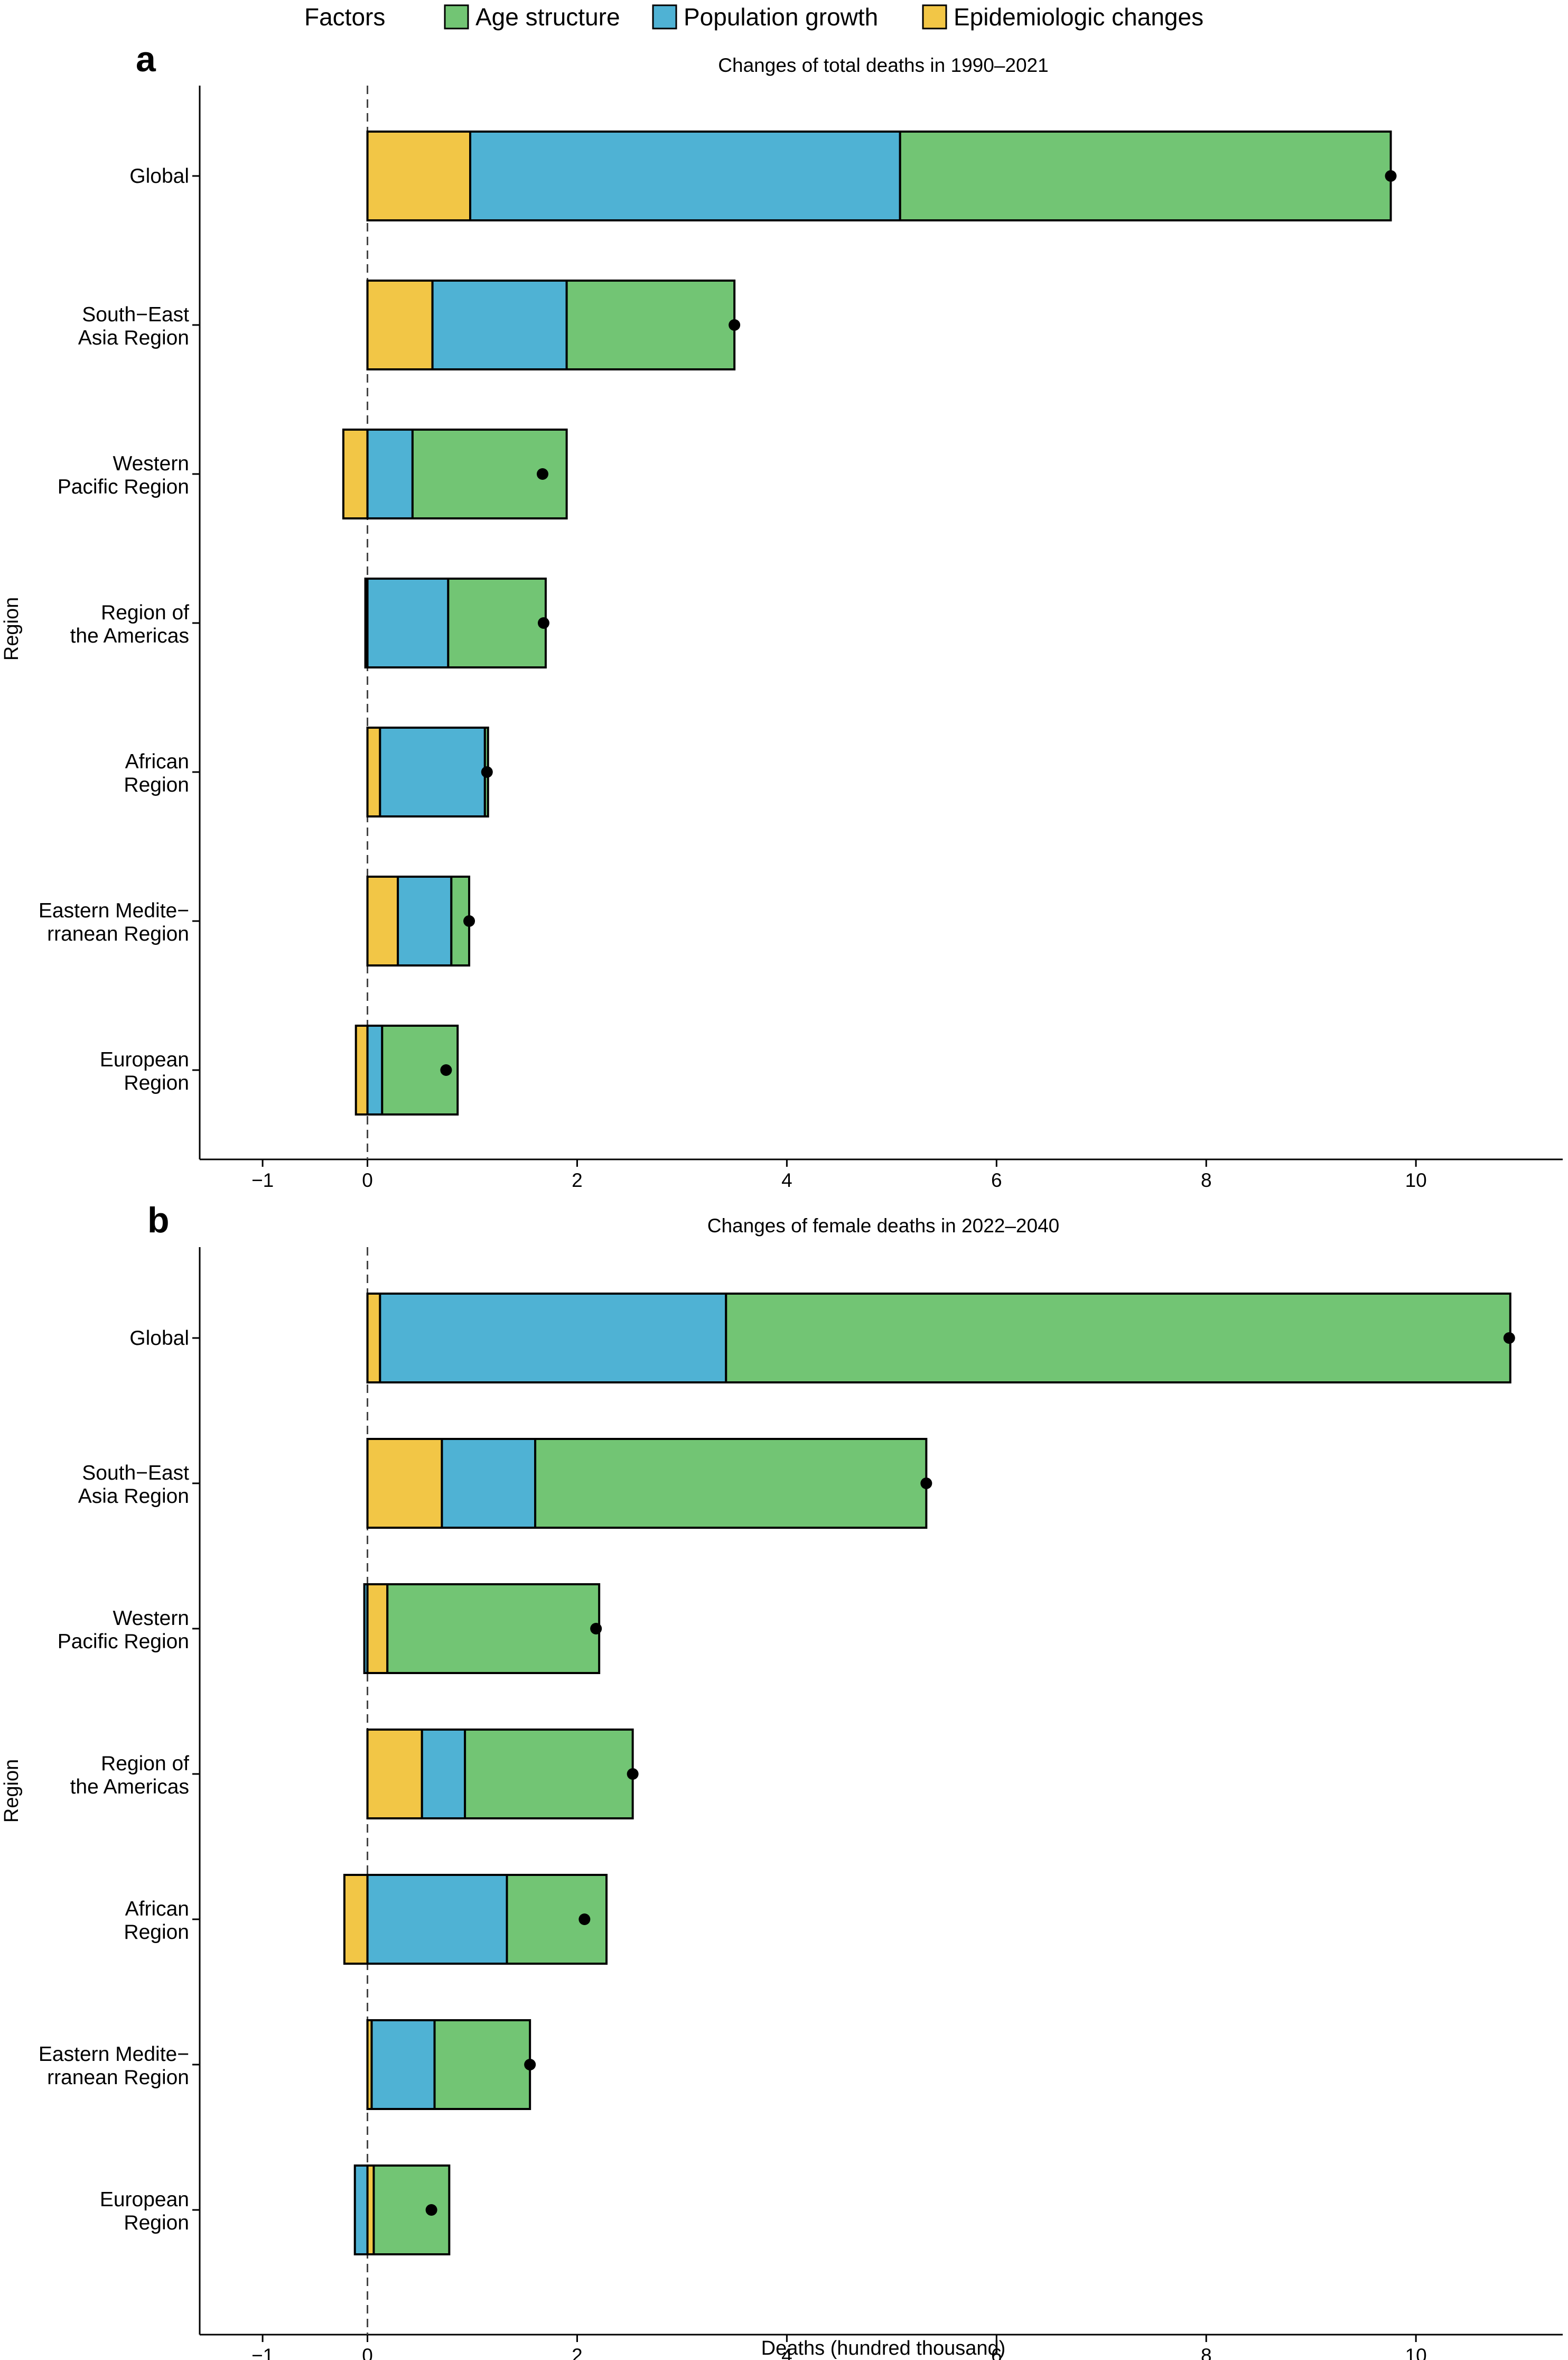 The width and height of the screenshot is (1568, 2360). I want to click on legend-swatch-age, so click(456, 17).